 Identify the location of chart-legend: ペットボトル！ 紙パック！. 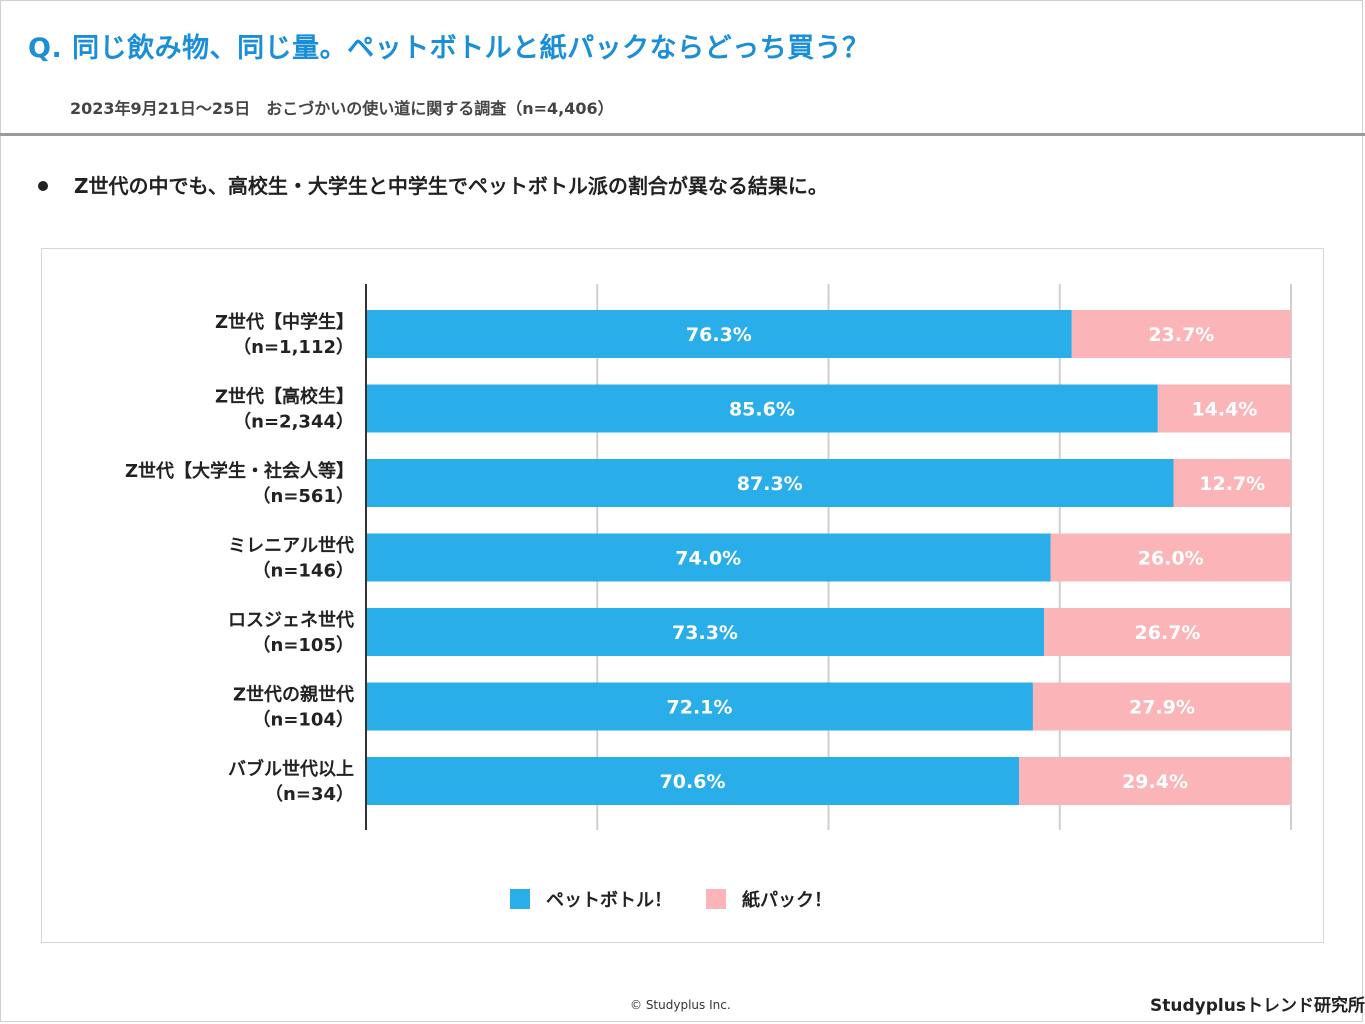
(688, 899).